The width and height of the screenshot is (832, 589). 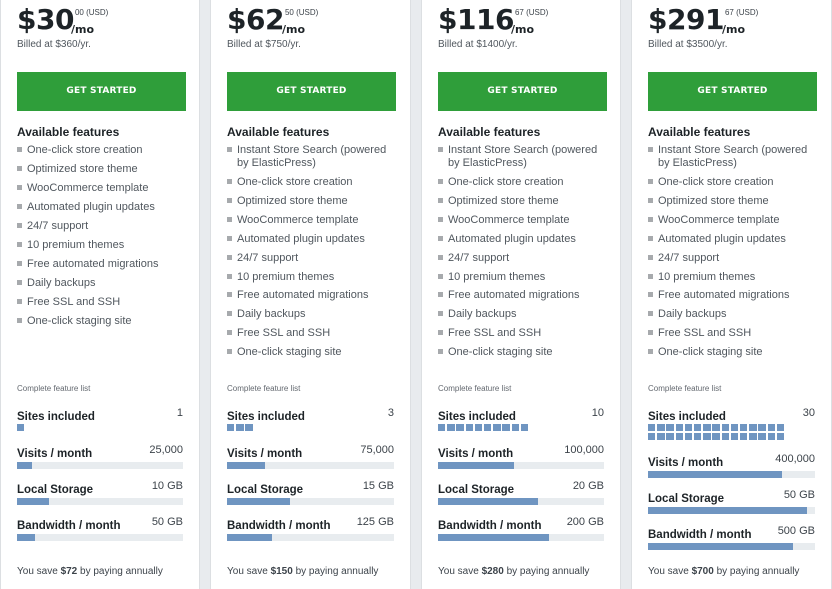 I want to click on stat-value: 10 GB, so click(x=167, y=486).